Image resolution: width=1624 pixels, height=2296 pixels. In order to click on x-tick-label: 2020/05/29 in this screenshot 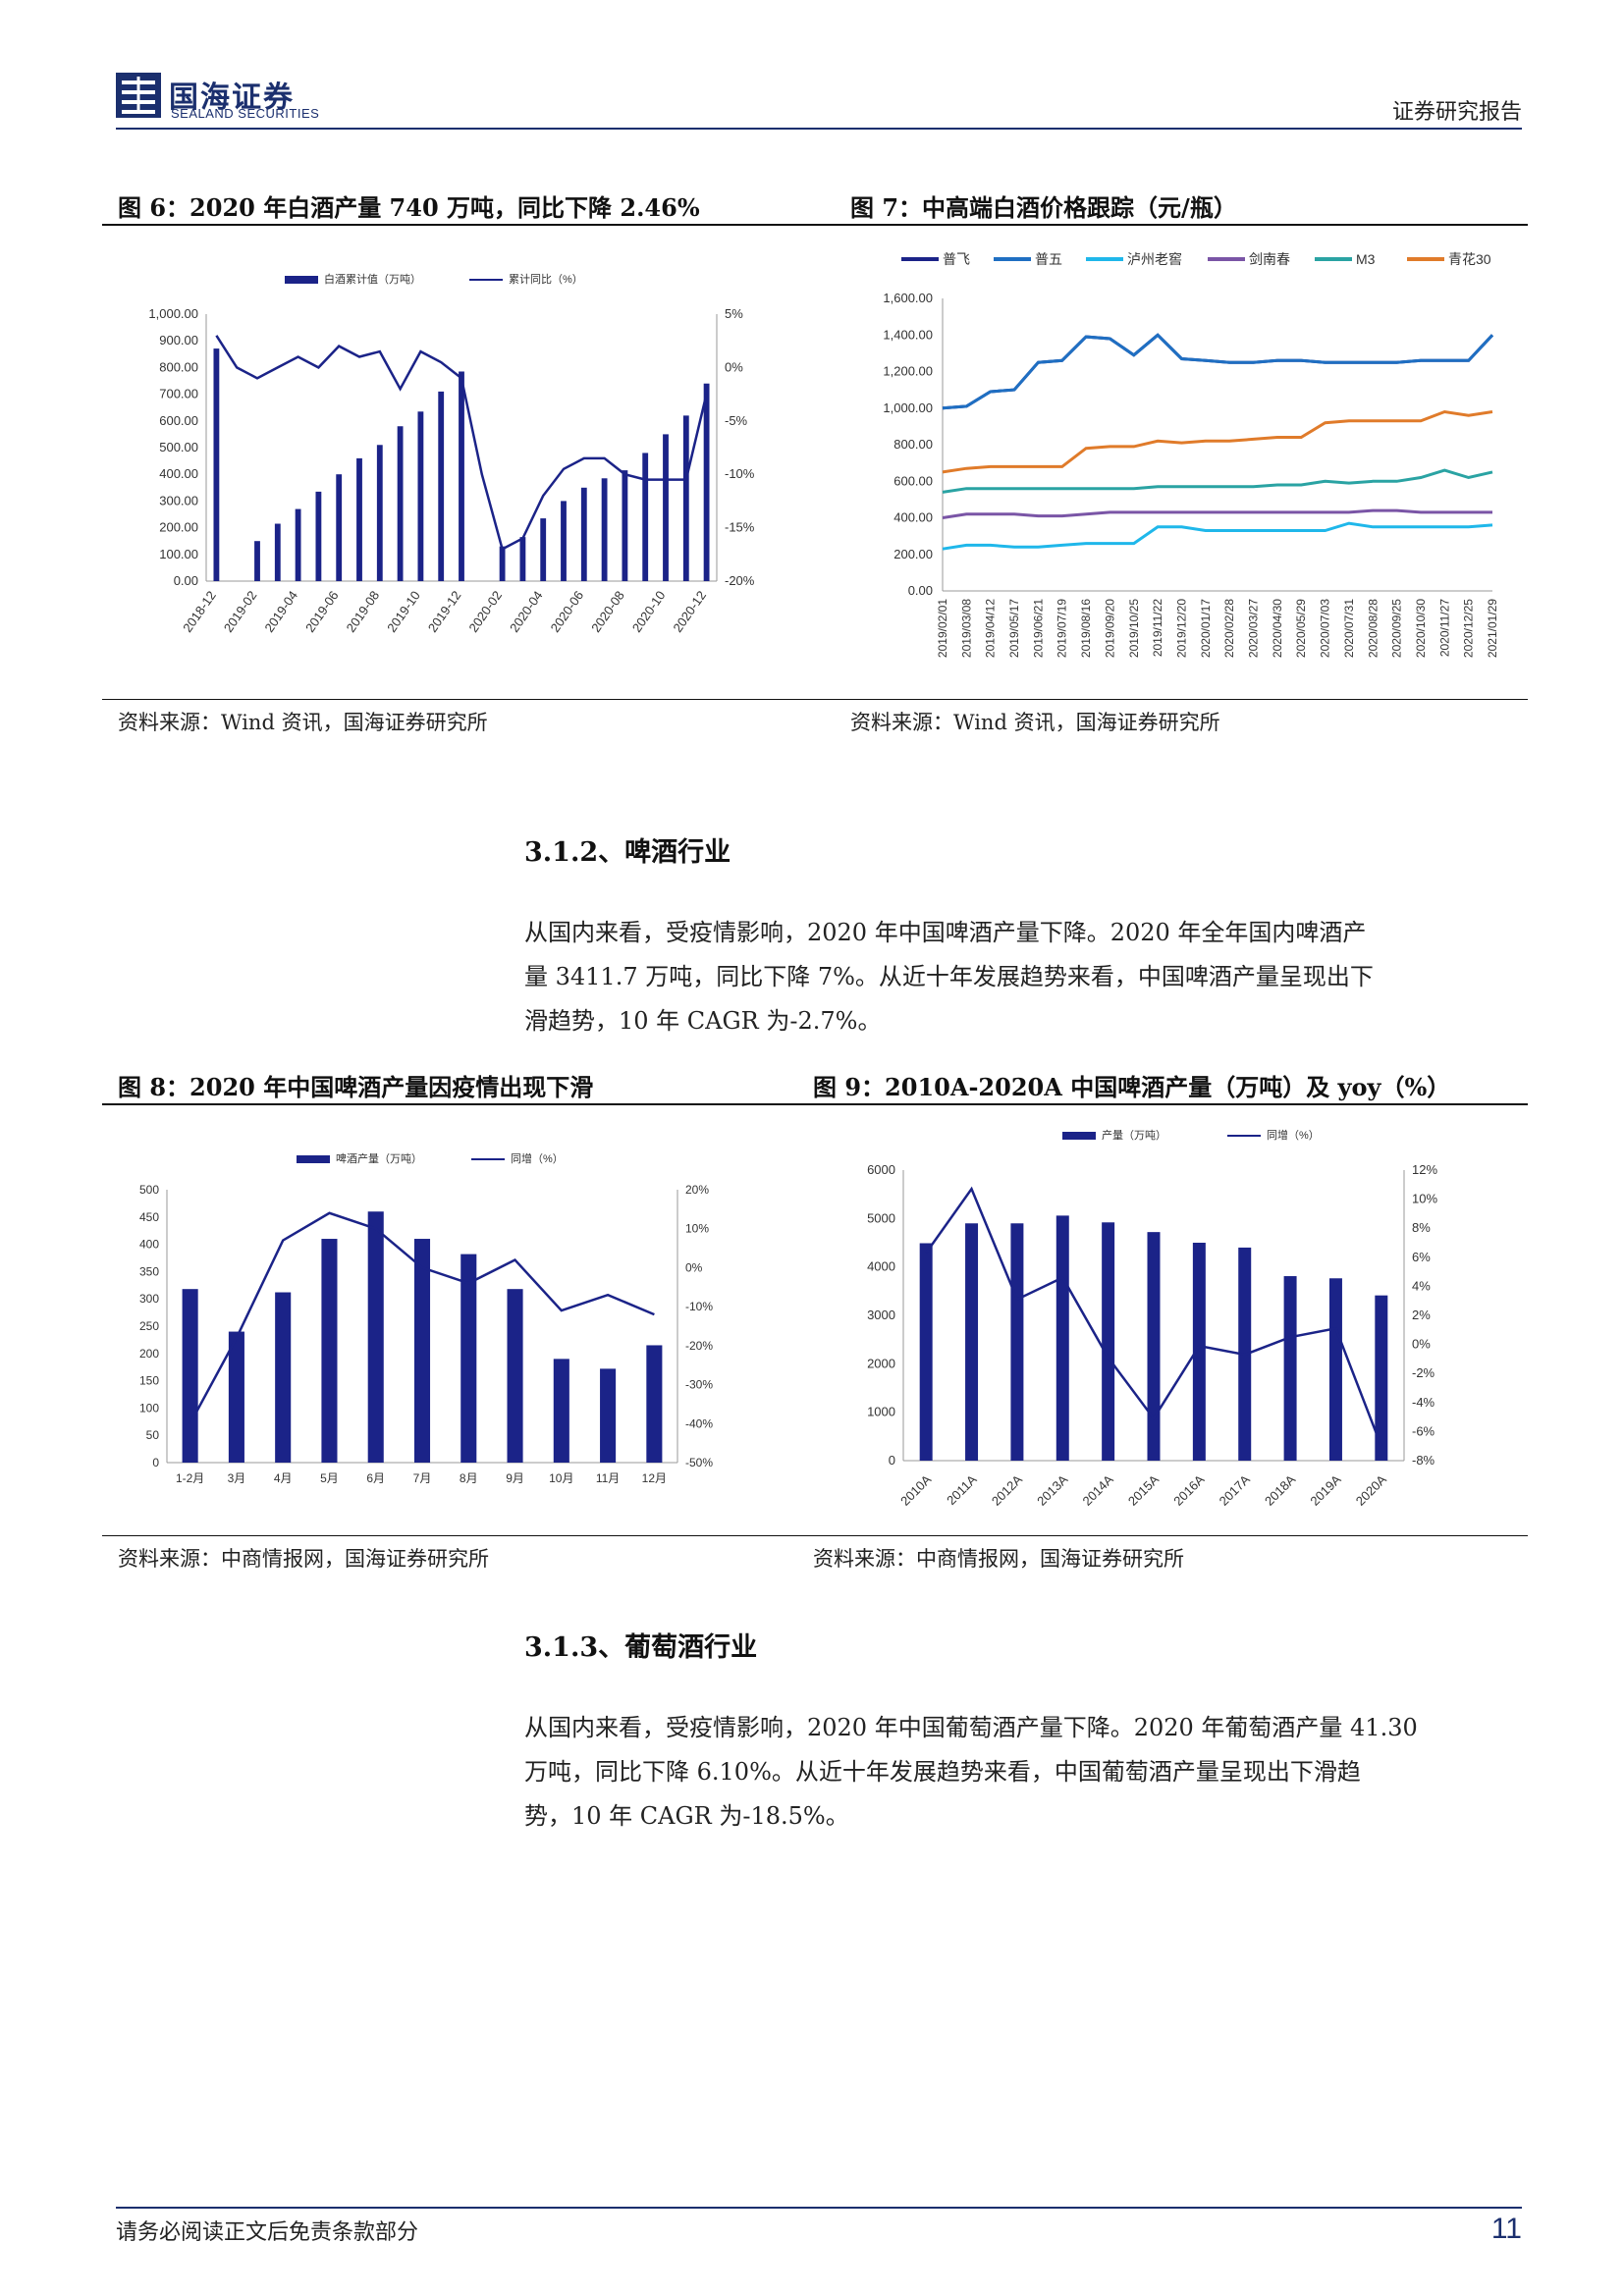, I will do `click(1301, 628)`.